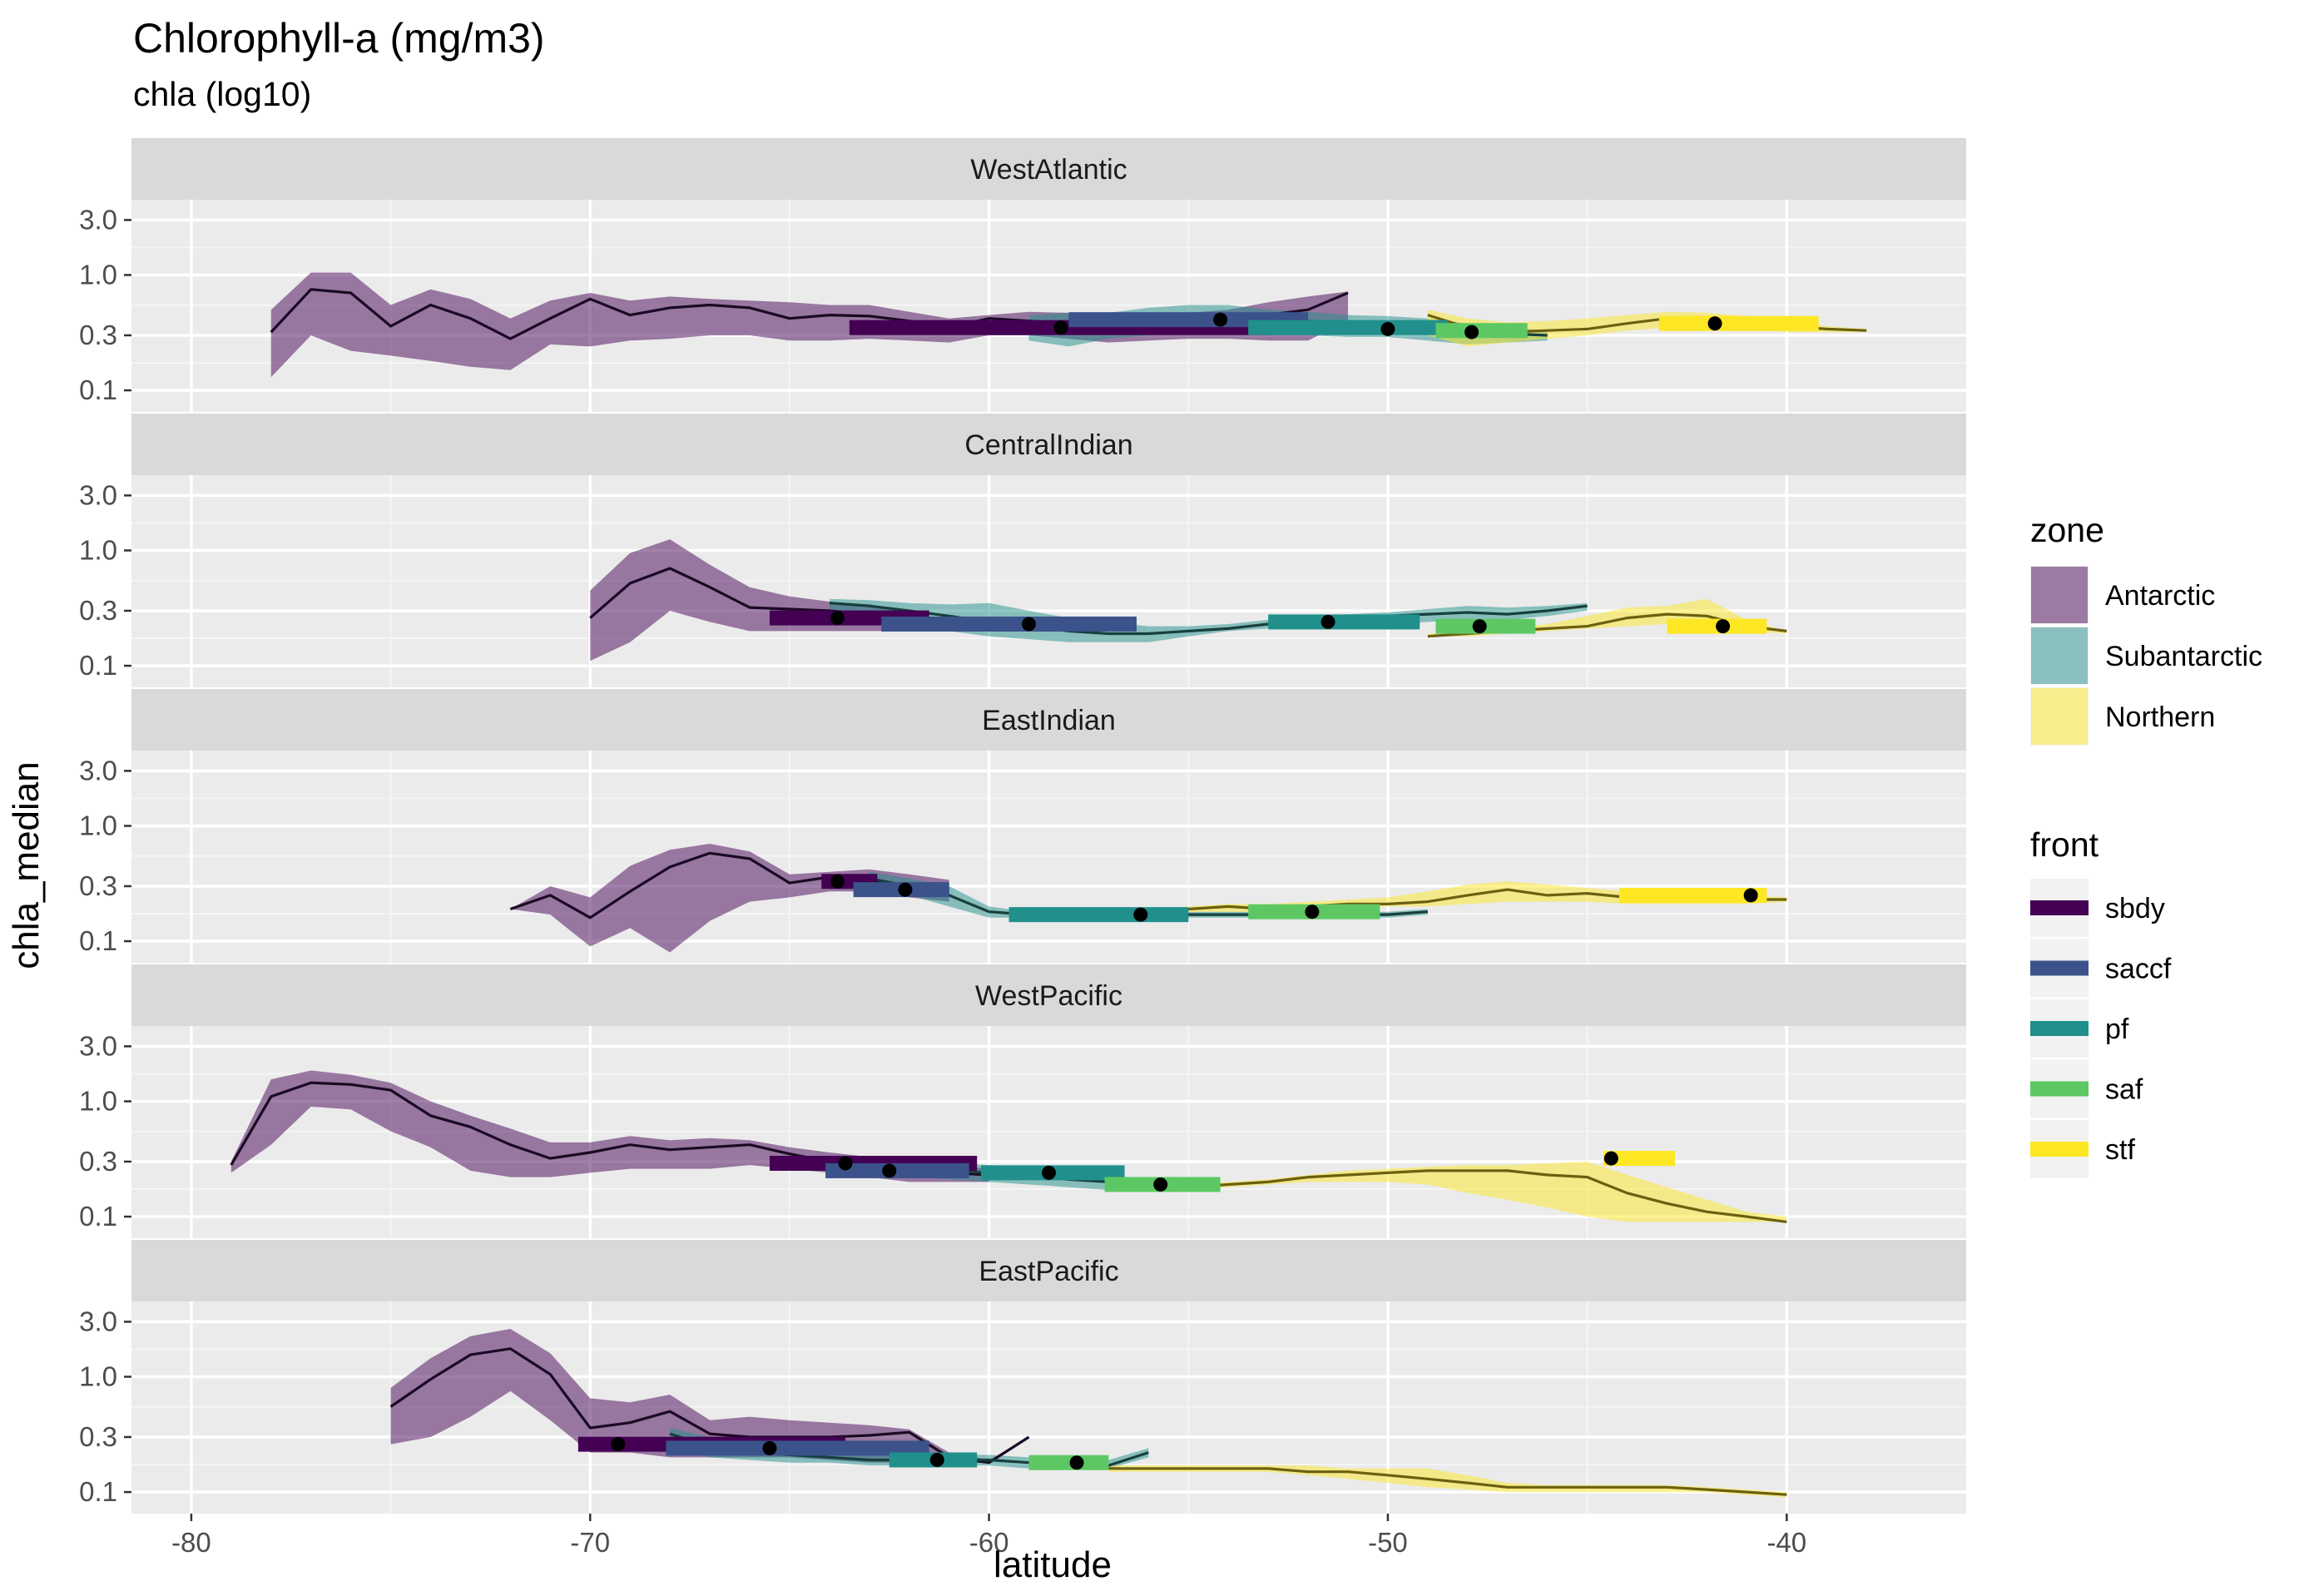 This screenshot has width=2319, height=1596. What do you see at coordinates (2101, 1001) in the screenshot?
I see `legend-front: front sbdy saccf pf saf stf` at bounding box center [2101, 1001].